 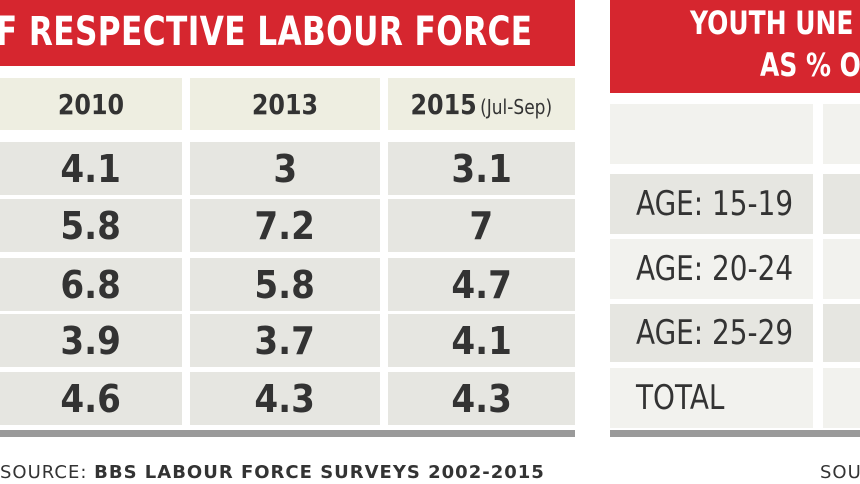 What do you see at coordinates (266, 32) in the screenshot?
I see `left-table-title: OF RESPECTIVE LABOUR FORCE` at bounding box center [266, 32].